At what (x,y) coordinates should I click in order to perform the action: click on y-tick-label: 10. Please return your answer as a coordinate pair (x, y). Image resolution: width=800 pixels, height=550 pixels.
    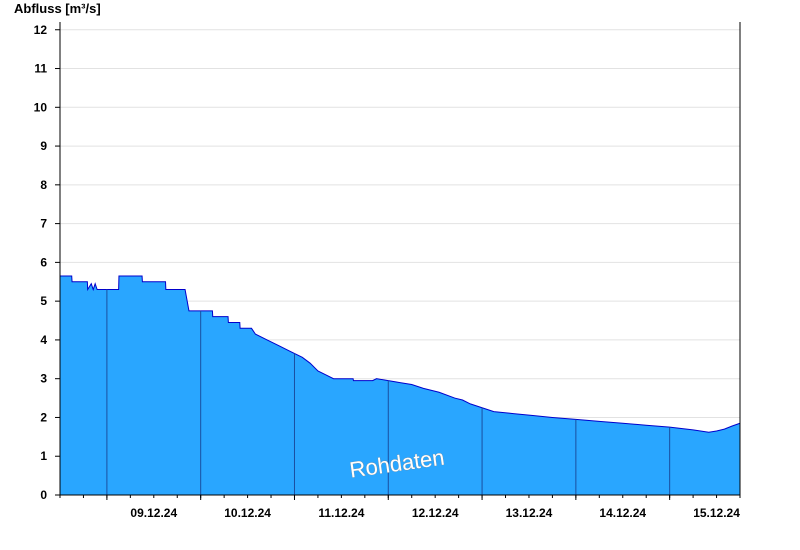
    Looking at the image, I should click on (41, 107).